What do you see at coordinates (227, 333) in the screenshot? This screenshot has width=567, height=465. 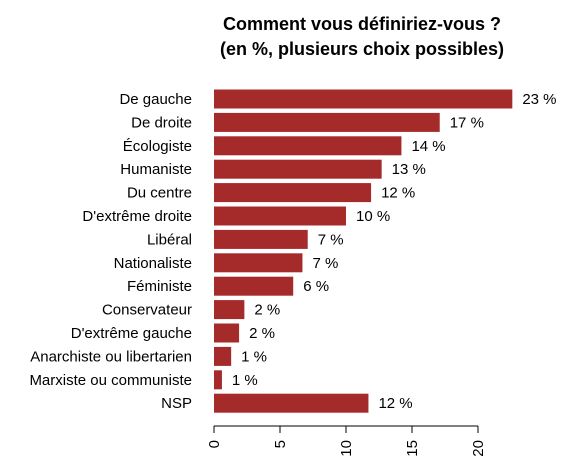 I see `bar-d-extreme-gauche` at bounding box center [227, 333].